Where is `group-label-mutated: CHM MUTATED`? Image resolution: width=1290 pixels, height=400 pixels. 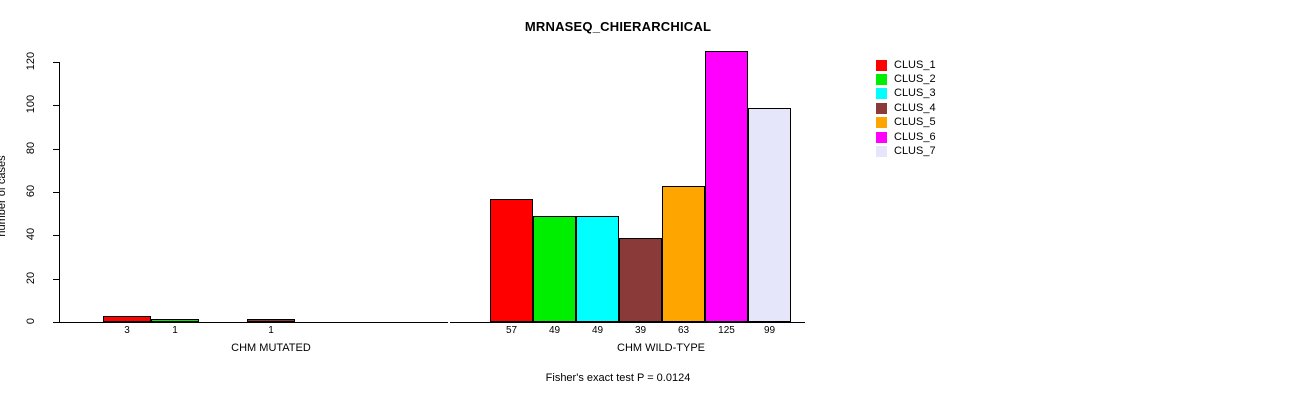
group-label-mutated: CHM MUTATED is located at coordinates (271, 348).